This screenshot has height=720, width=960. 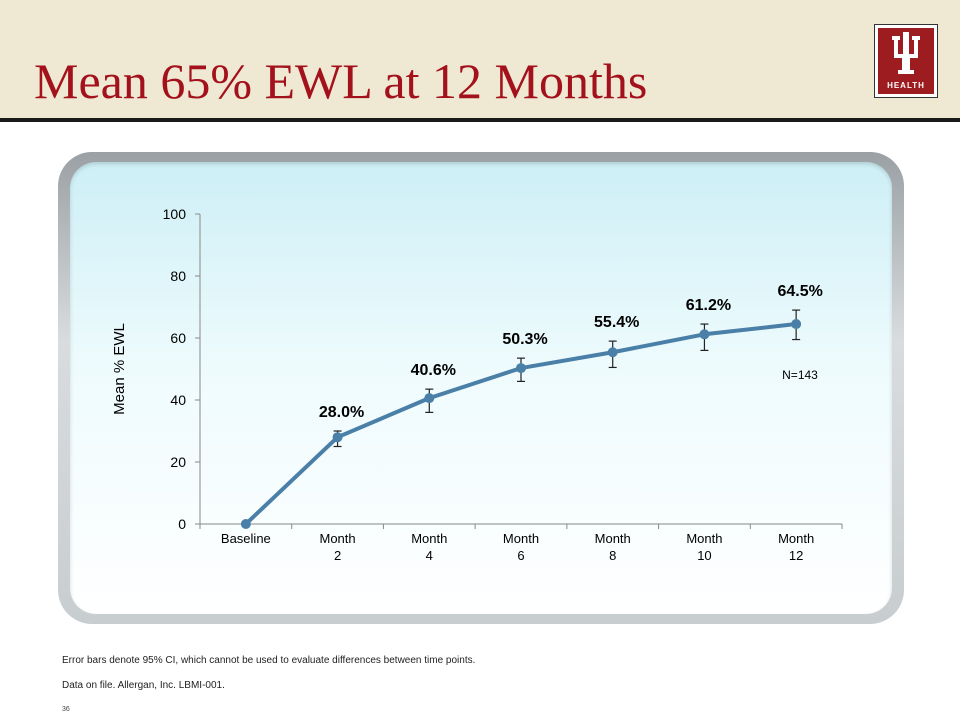 What do you see at coordinates (613, 547) in the screenshot?
I see `x-tick-label: Month 8` at bounding box center [613, 547].